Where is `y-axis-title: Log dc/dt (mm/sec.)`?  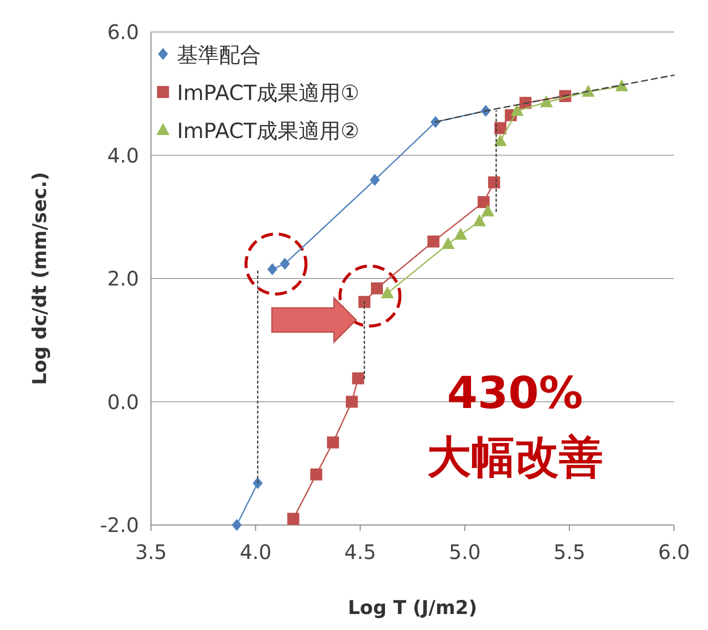 y-axis-title: Log dc/dt (mm/sec.) is located at coordinates (40, 279).